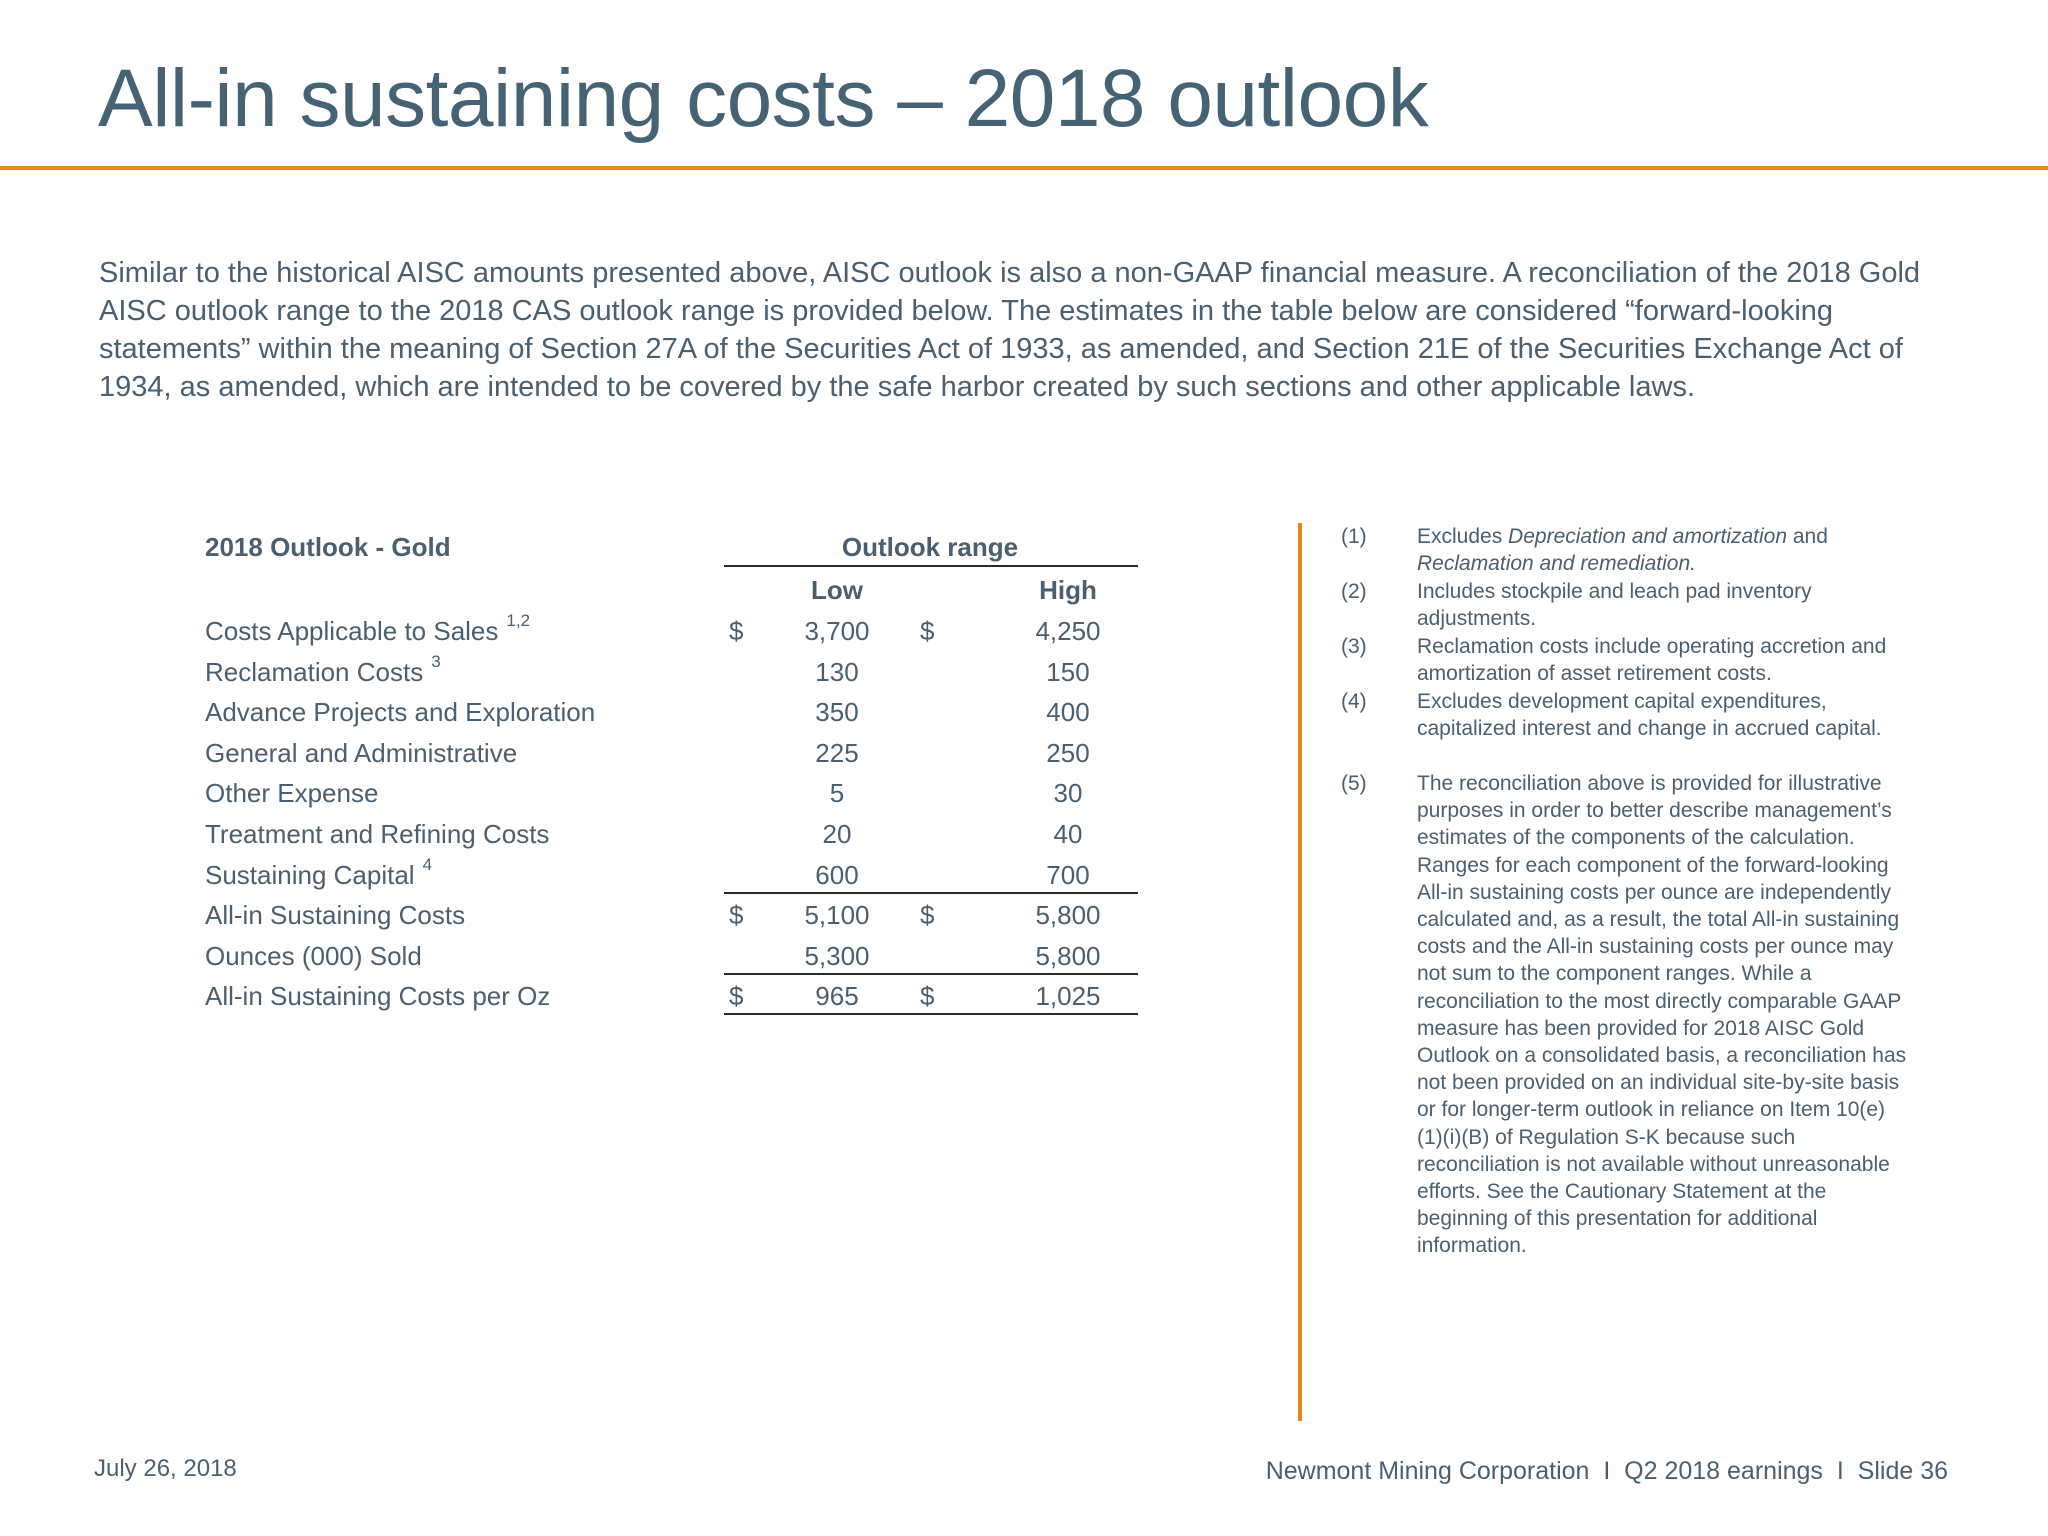 This screenshot has width=2048, height=1536. Describe the element at coordinates (1300, 972) in the screenshot. I see `vertical-divider` at that location.